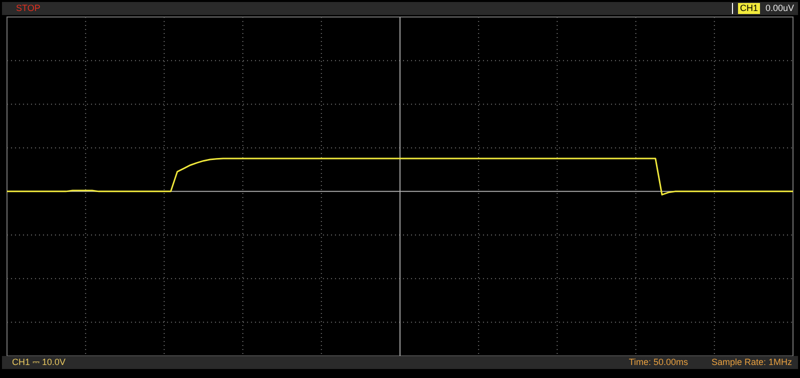  What do you see at coordinates (39, 362) in the screenshot?
I see `text: CH1 ⎓ 10.0V` at bounding box center [39, 362].